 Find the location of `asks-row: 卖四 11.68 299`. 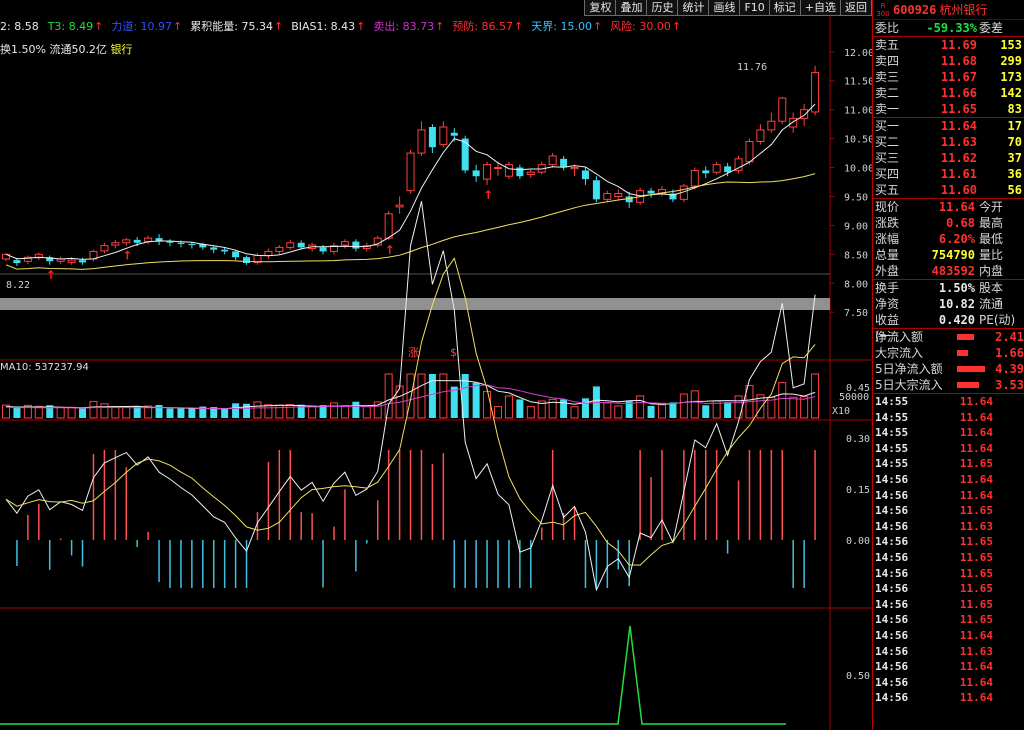

asks-row: 卖四 11.68 299 is located at coordinates (948, 61).